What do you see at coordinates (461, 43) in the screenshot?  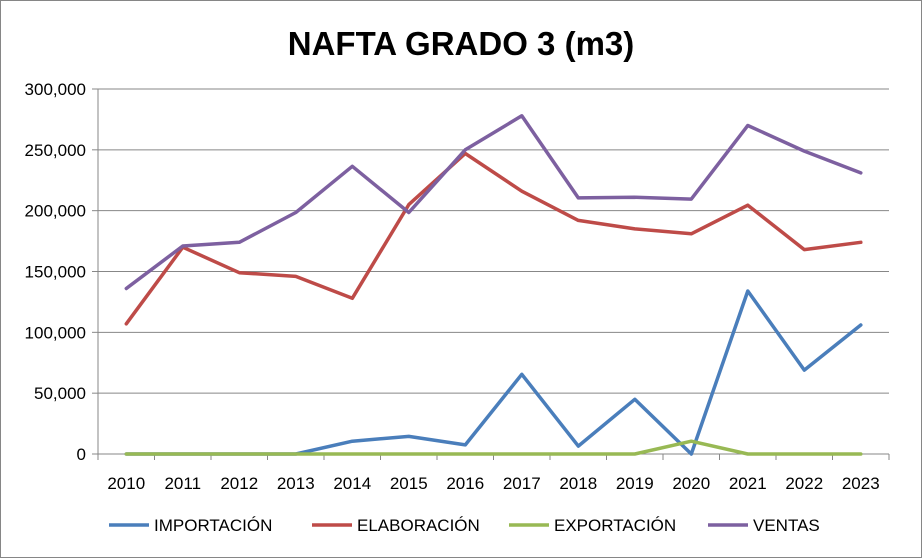 I see `chart-title: NAFTA GRADO 3 (m3)` at bounding box center [461, 43].